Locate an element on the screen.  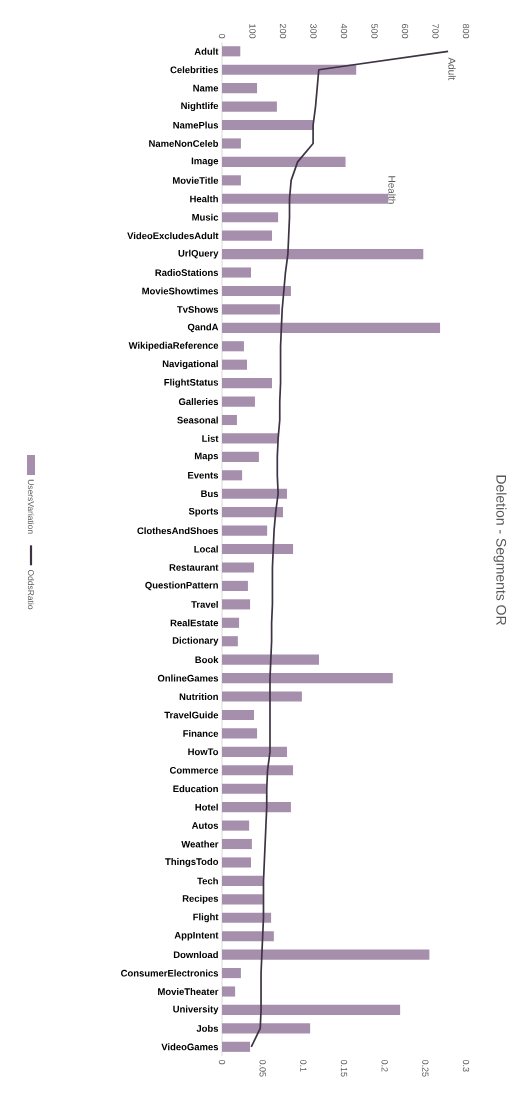
y-tick-label: Music is located at coordinates (205, 217).